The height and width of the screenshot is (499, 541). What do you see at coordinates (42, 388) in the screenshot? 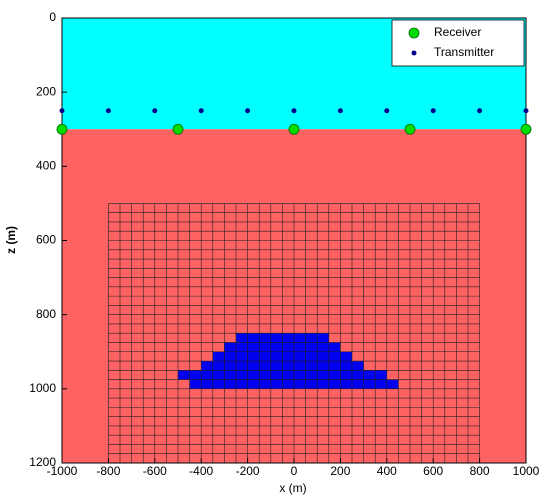
I see `y-tick-label: 1000` at bounding box center [42, 388].